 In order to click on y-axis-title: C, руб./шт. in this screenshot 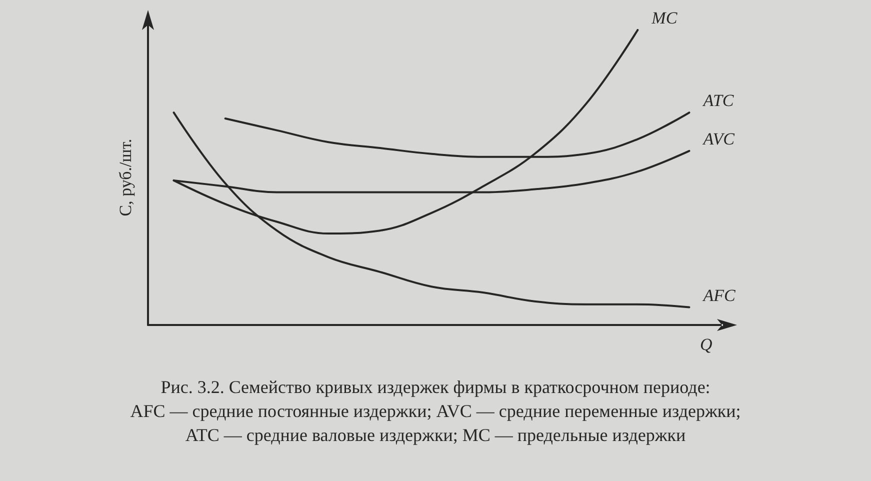, I will do `click(125, 177)`.